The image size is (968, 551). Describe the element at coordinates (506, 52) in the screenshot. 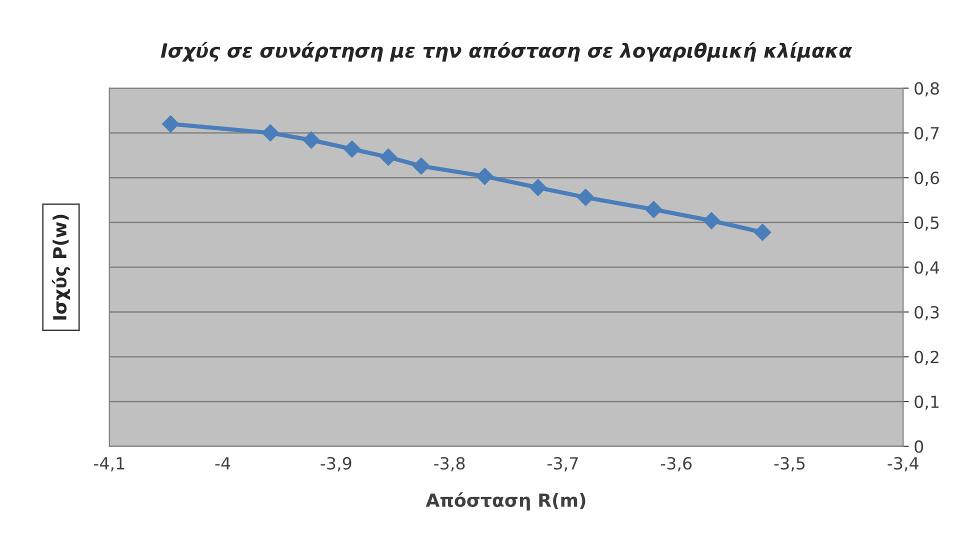

I see `chart-title: Ισχύς σε συνάρτηση με την απόσταση σε λογαριθμική κλίμακα` at that location.